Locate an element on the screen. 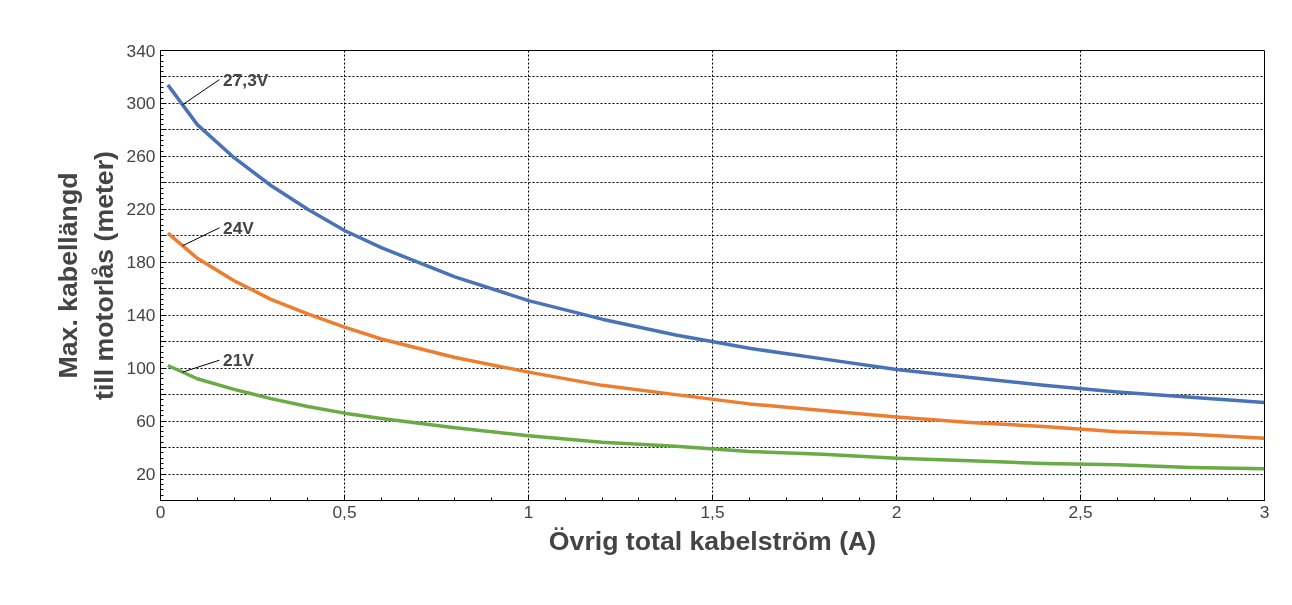 This screenshot has width=1292, height=605. x-tick-label: 0,5 is located at coordinates (344, 511).